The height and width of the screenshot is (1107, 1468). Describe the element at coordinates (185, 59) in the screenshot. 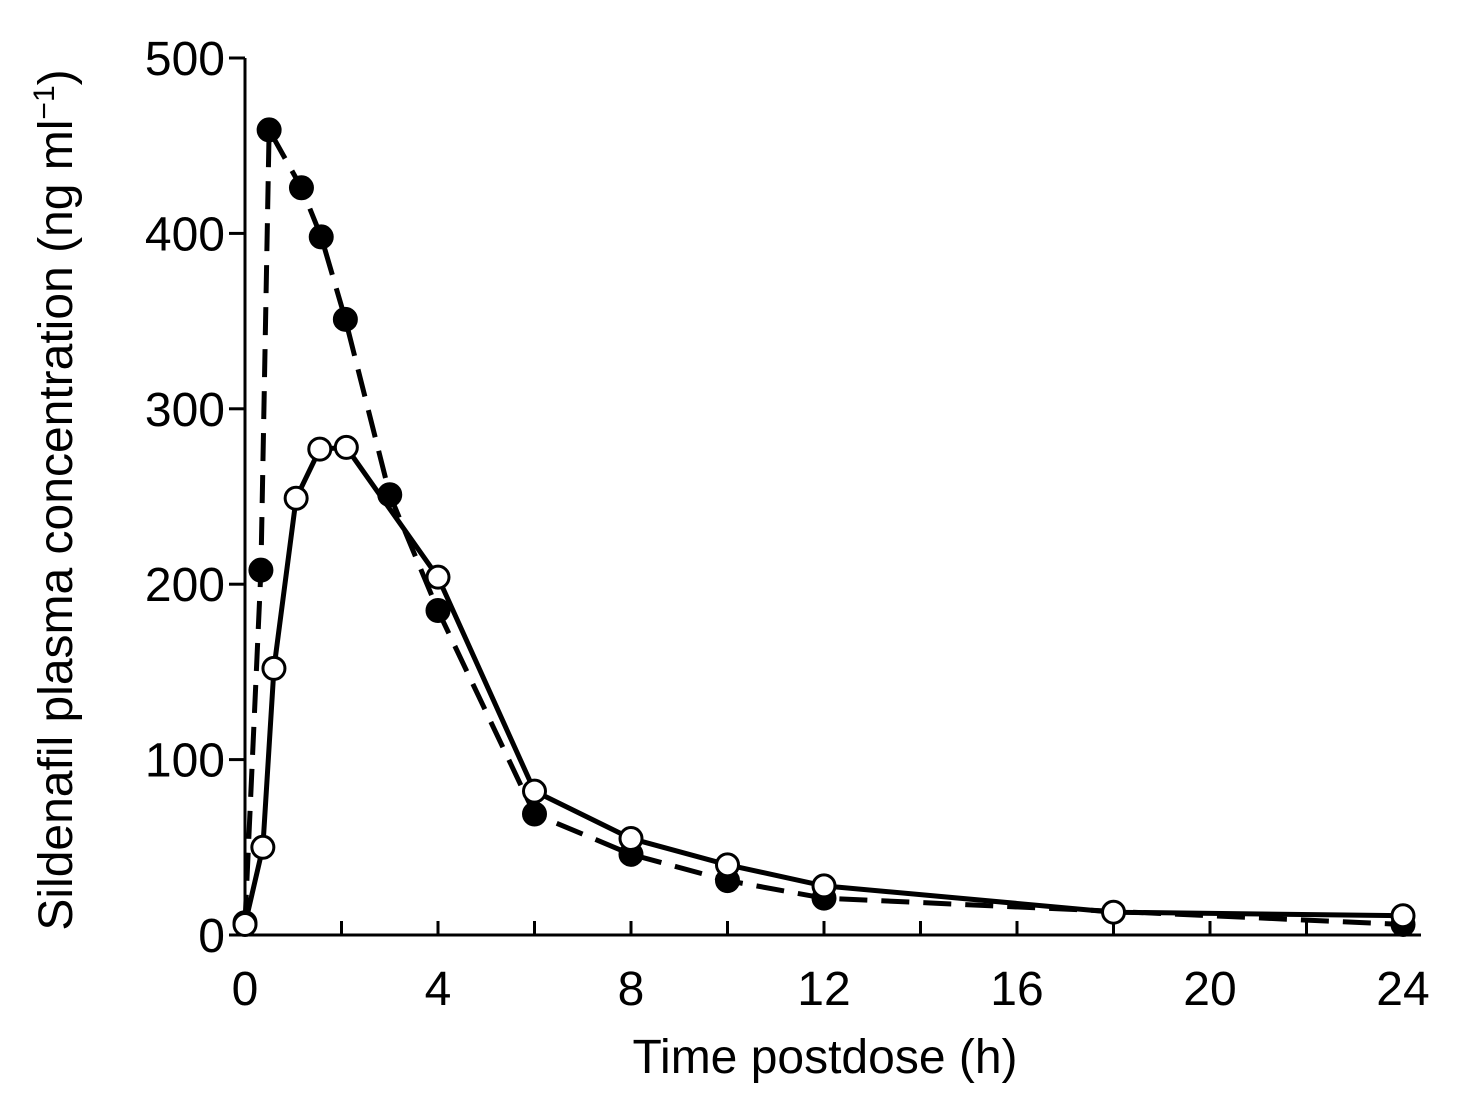

I see `y-tick-label: 500` at that location.